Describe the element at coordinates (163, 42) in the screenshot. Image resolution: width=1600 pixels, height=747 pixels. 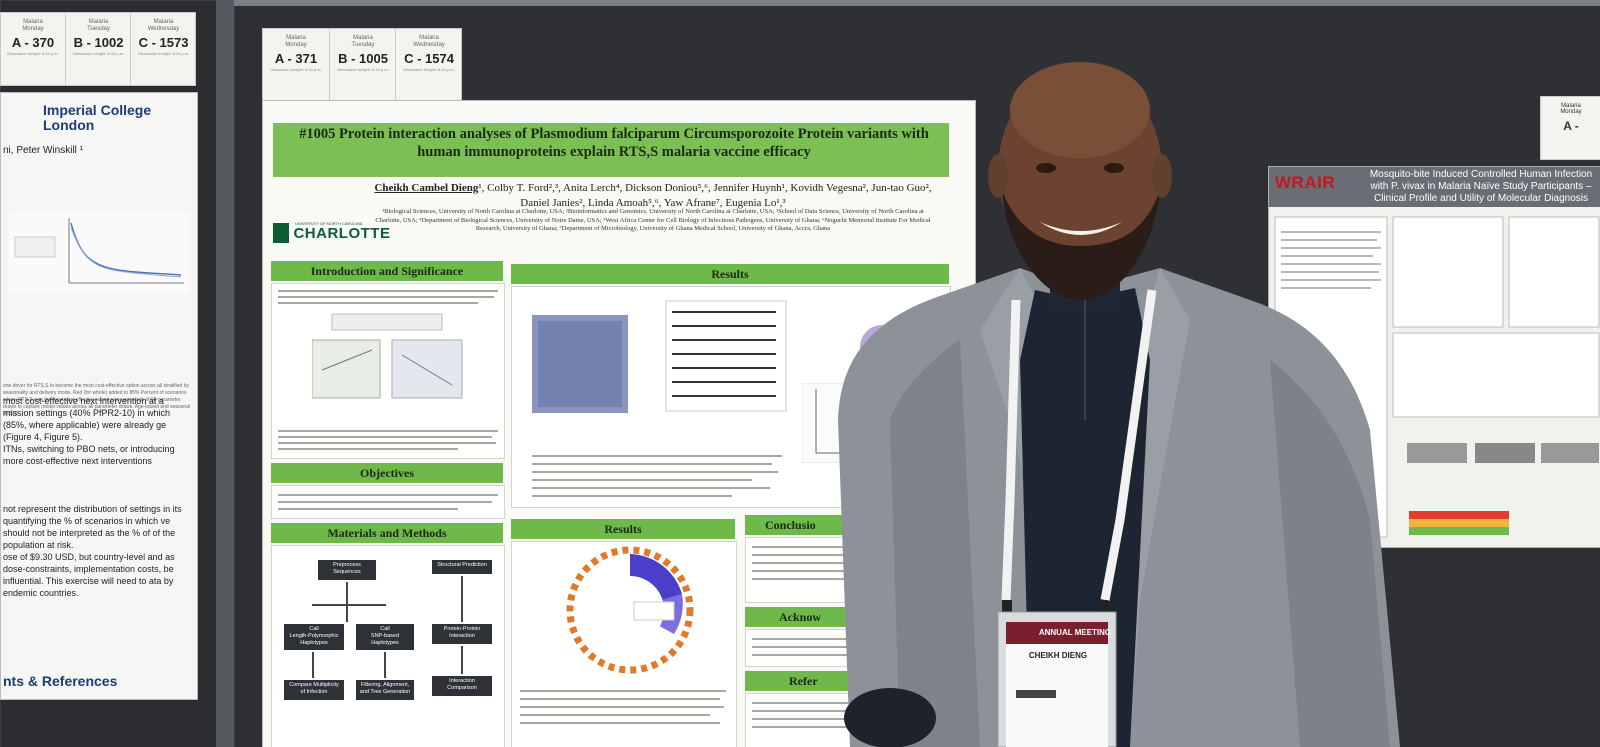
I see `poster-code: C - 1573` at that location.